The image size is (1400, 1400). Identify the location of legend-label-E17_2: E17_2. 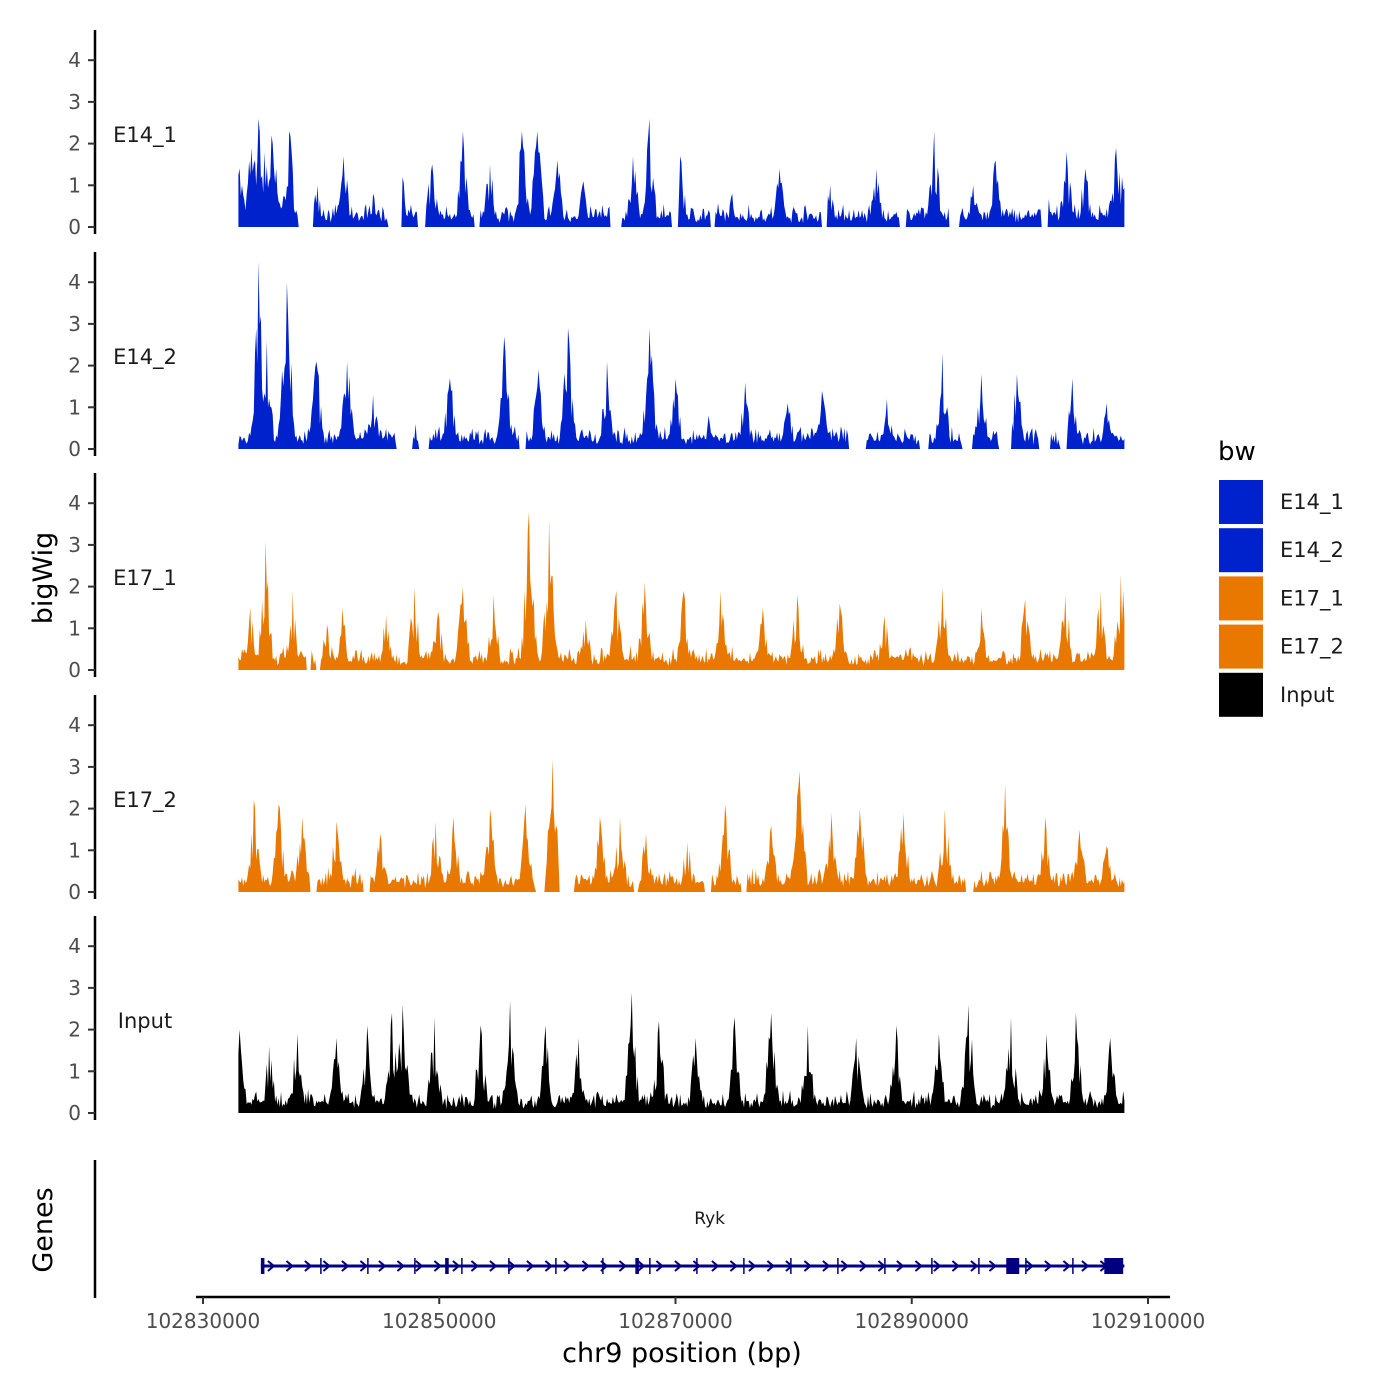
(1312, 647).